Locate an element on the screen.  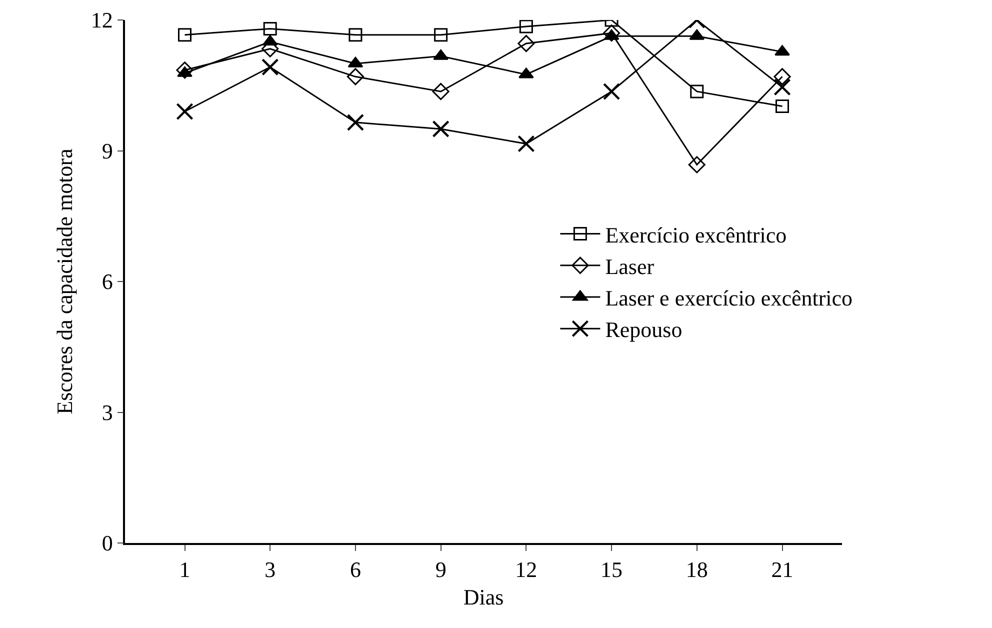
x-tick-label: 18 is located at coordinates (697, 569).